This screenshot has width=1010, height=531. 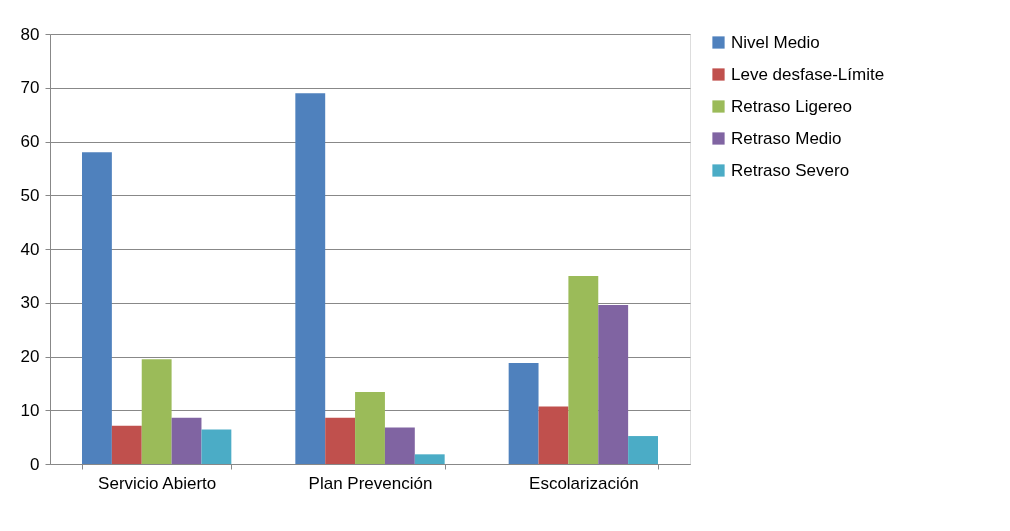 I want to click on y-tick-label: 0, so click(x=35, y=464).